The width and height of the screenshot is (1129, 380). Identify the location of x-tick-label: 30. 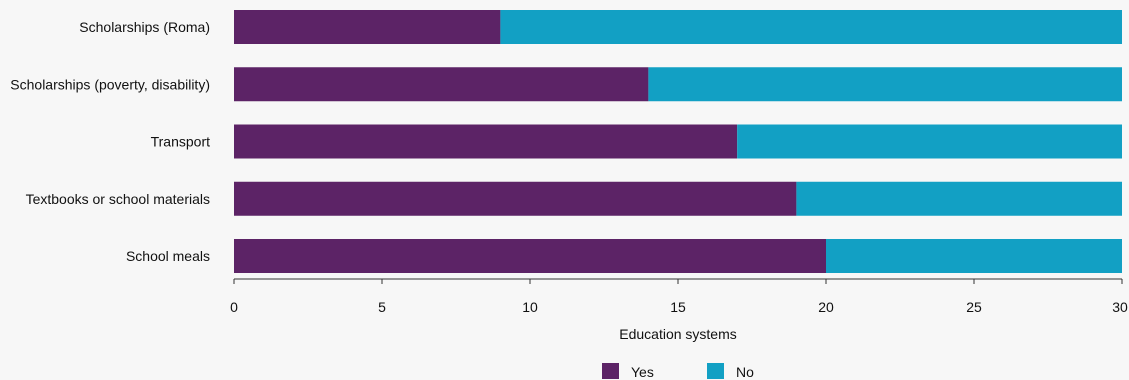
(1120, 307).